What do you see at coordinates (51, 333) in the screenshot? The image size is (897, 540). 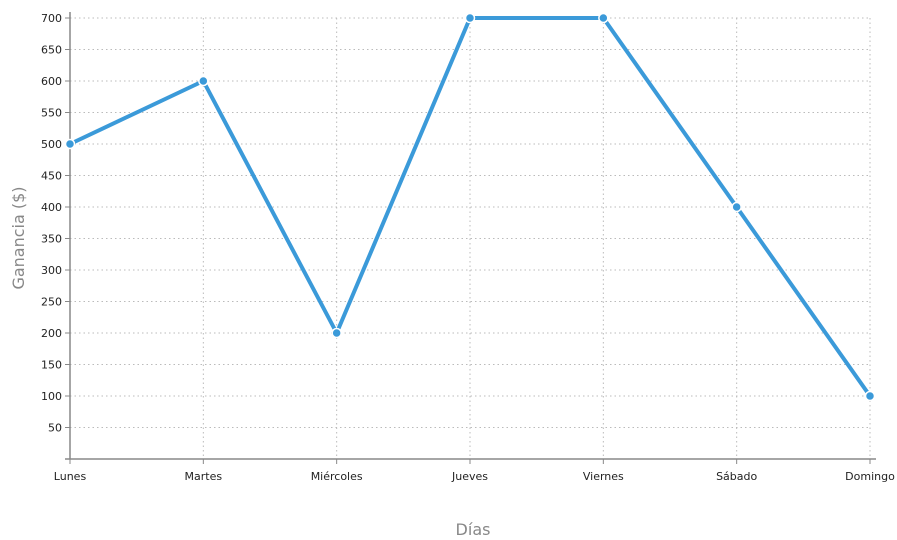 I see `y-tick-label: 200` at bounding box center [51, 333].